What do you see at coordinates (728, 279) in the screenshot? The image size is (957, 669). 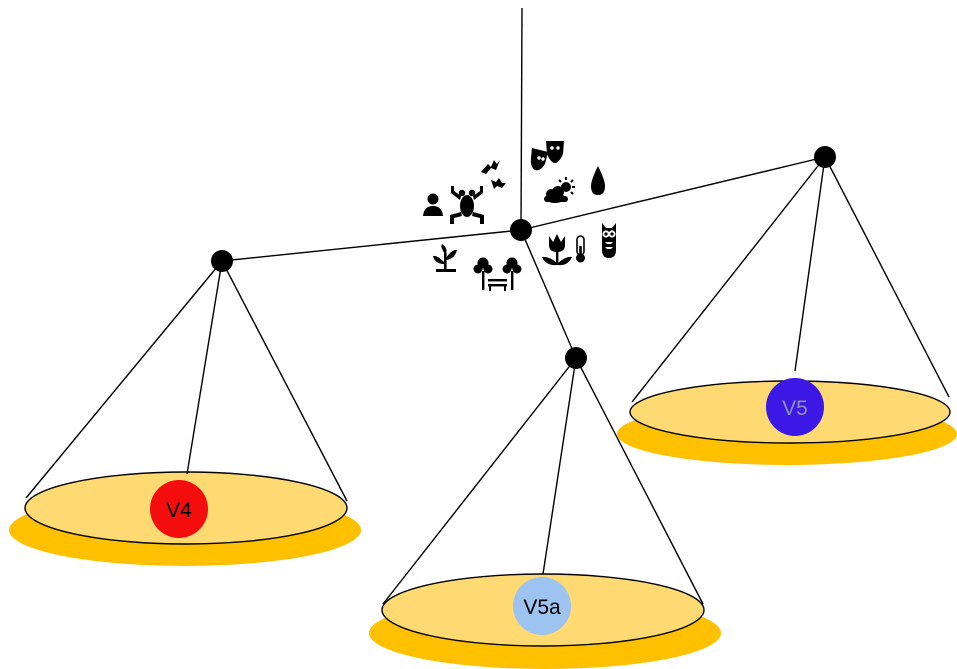 I see `pan-v5-string-left` at bounding box center [728, 279].